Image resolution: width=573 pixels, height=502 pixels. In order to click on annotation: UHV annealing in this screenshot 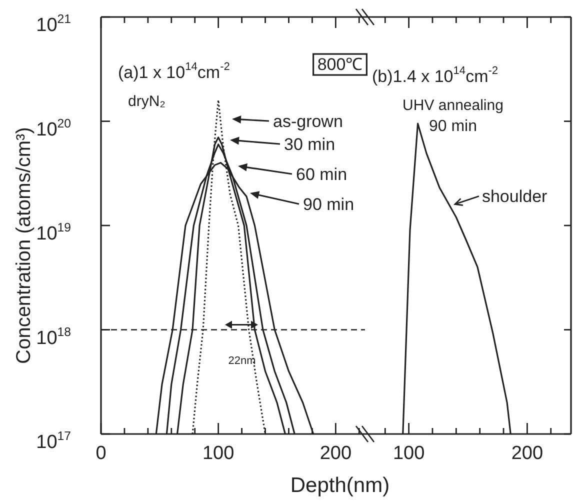, I will do `click(453, 105)`.